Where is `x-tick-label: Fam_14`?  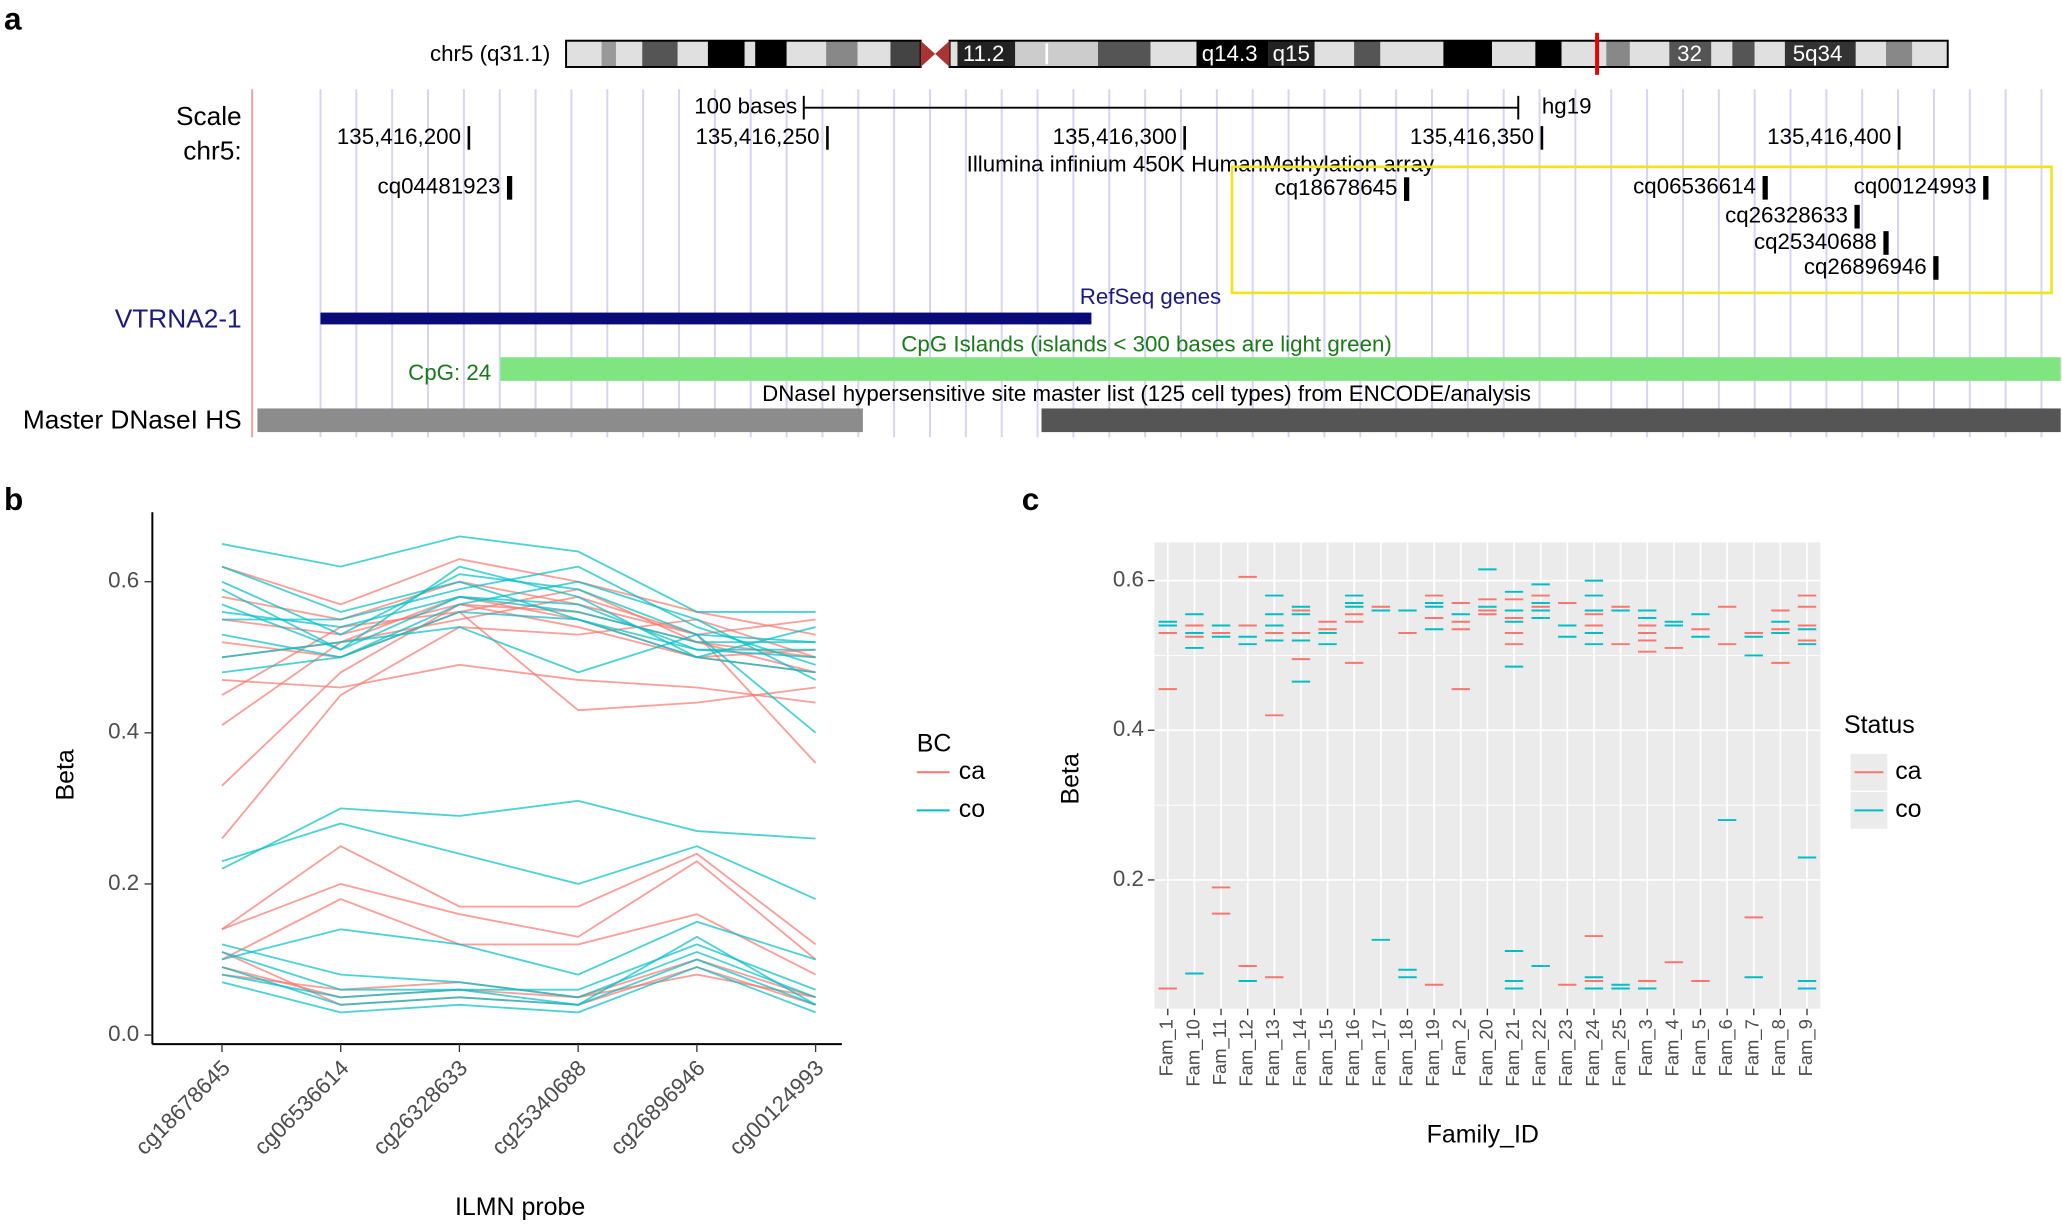 x-tick-label: Fam_14 is located at coordinates (1300, 1052).